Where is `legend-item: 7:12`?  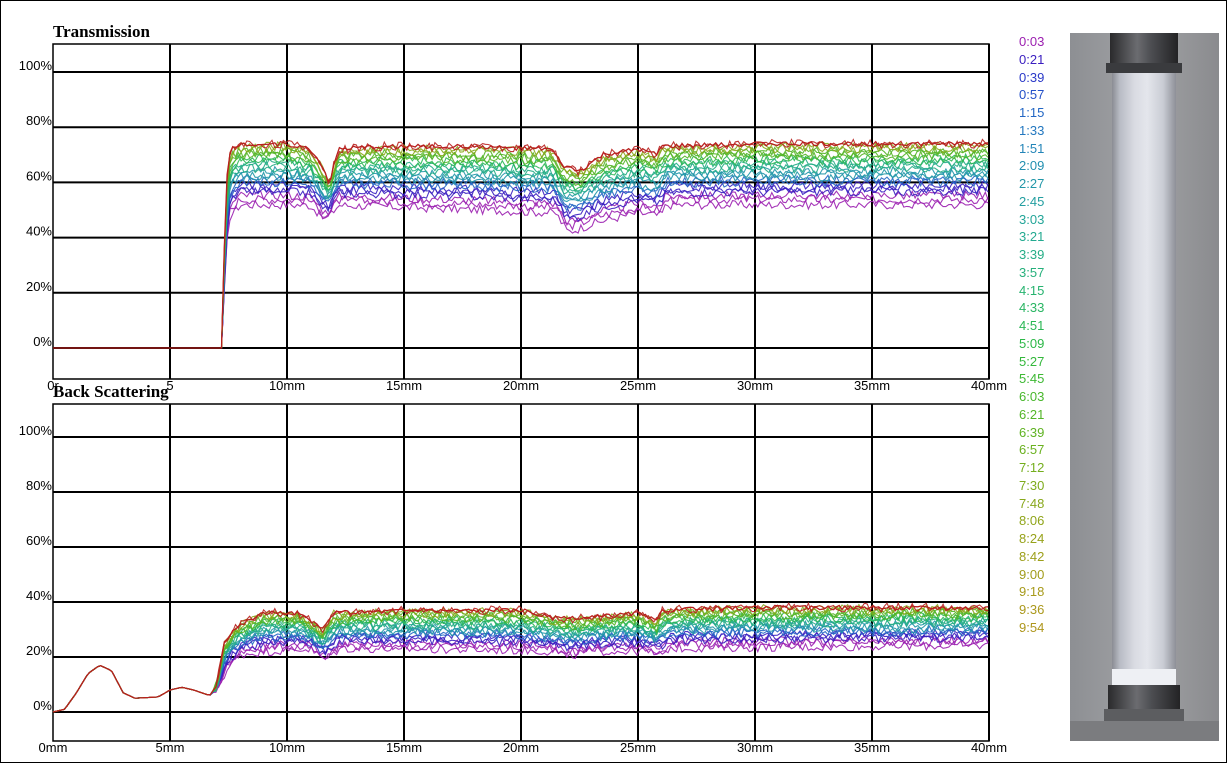 legend-item: 7:12 is located at coordinates (1044, 468).